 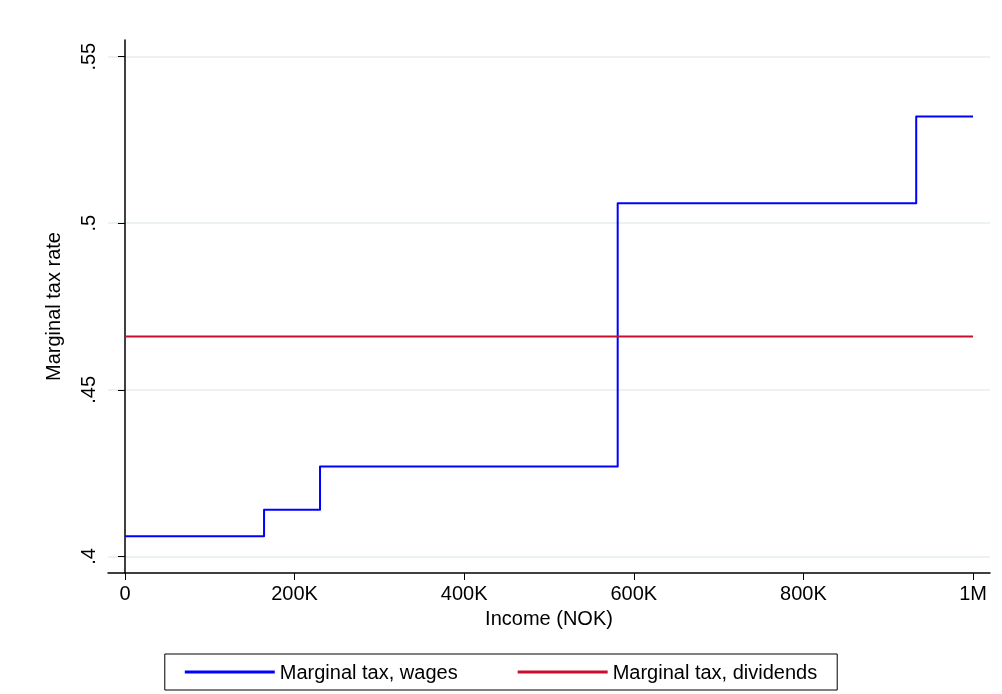 I want to click on y-tick-label: .45, so click(x=88, y=389).